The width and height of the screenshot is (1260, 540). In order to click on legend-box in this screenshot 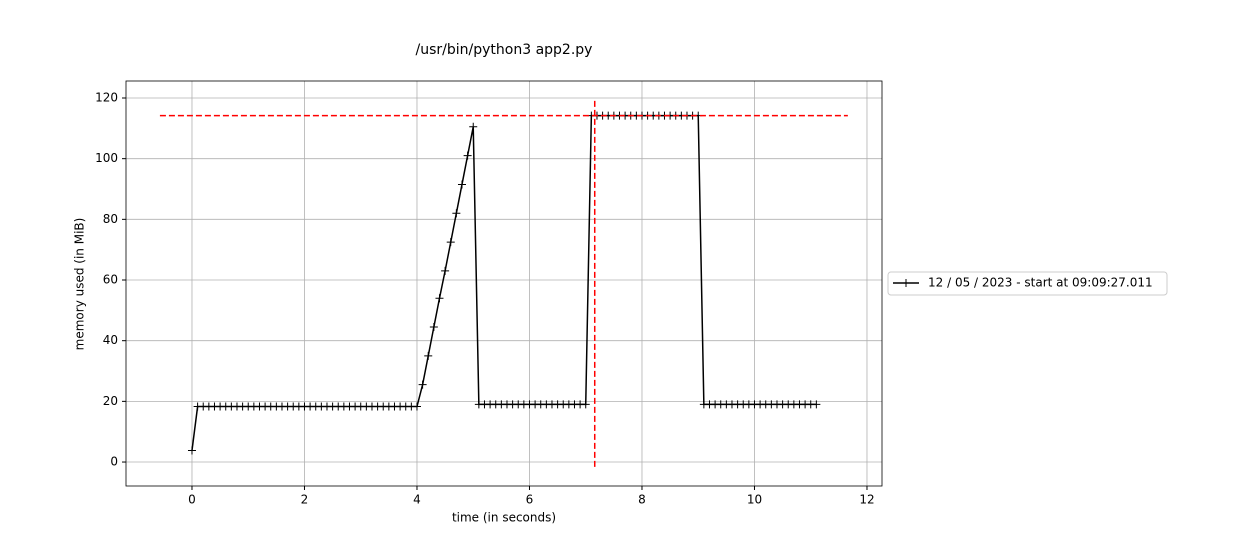, I will do `click(1027, 283)`.